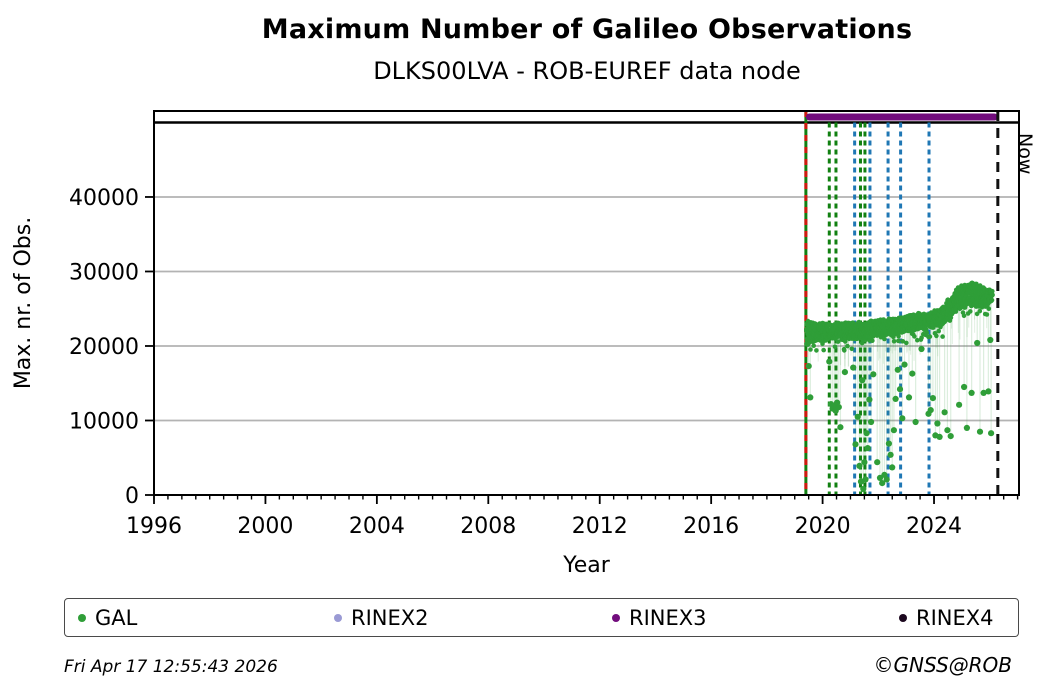 The image size is (1040, 699). I want to click on y-tick-label: 30000, so click(104, 272).